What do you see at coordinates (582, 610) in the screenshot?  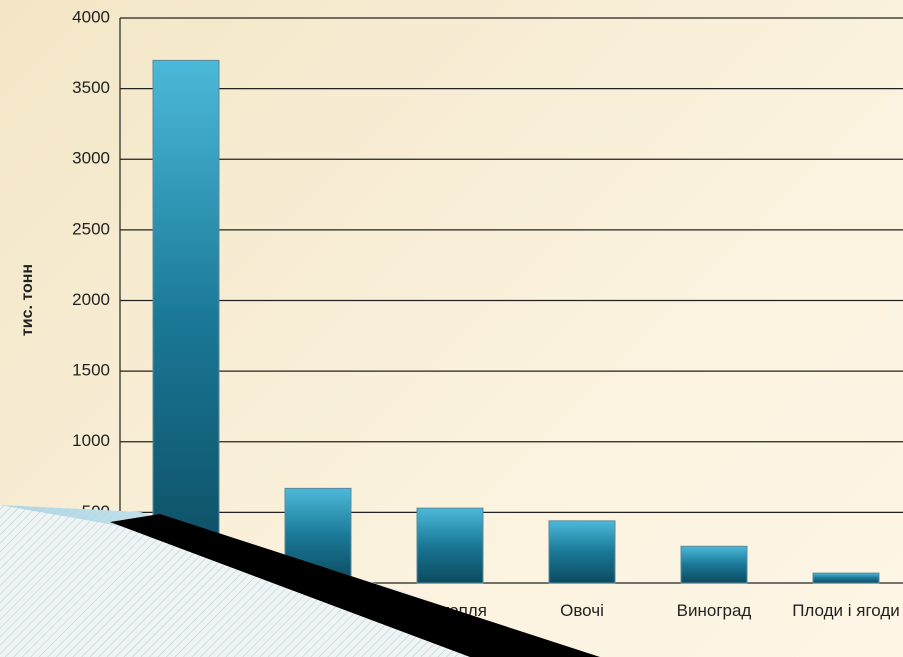 I see `x-tick-label: Овочі` at bounding box center [582, 610].